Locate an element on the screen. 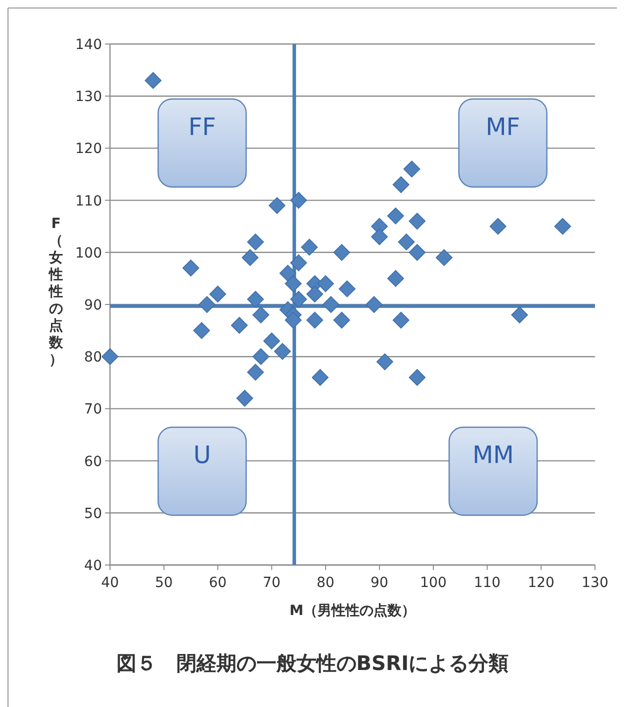  y-tick-label: 40 is located at coordinates (93, 566).